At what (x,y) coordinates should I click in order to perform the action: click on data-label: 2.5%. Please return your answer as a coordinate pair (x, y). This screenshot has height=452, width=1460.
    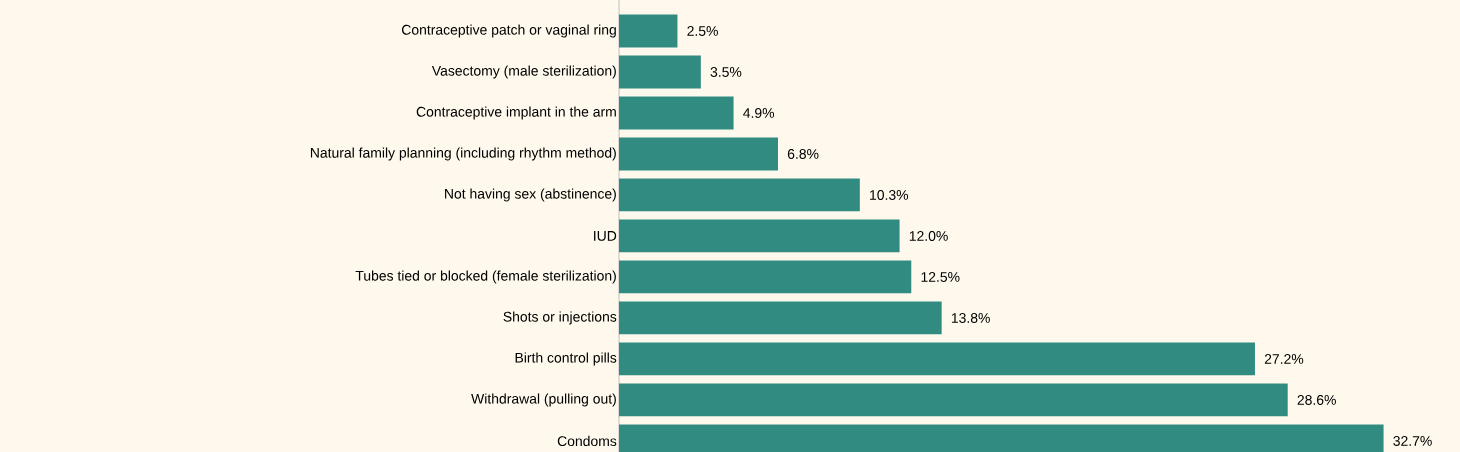
    Looking at the image, I should click on (702, 31).